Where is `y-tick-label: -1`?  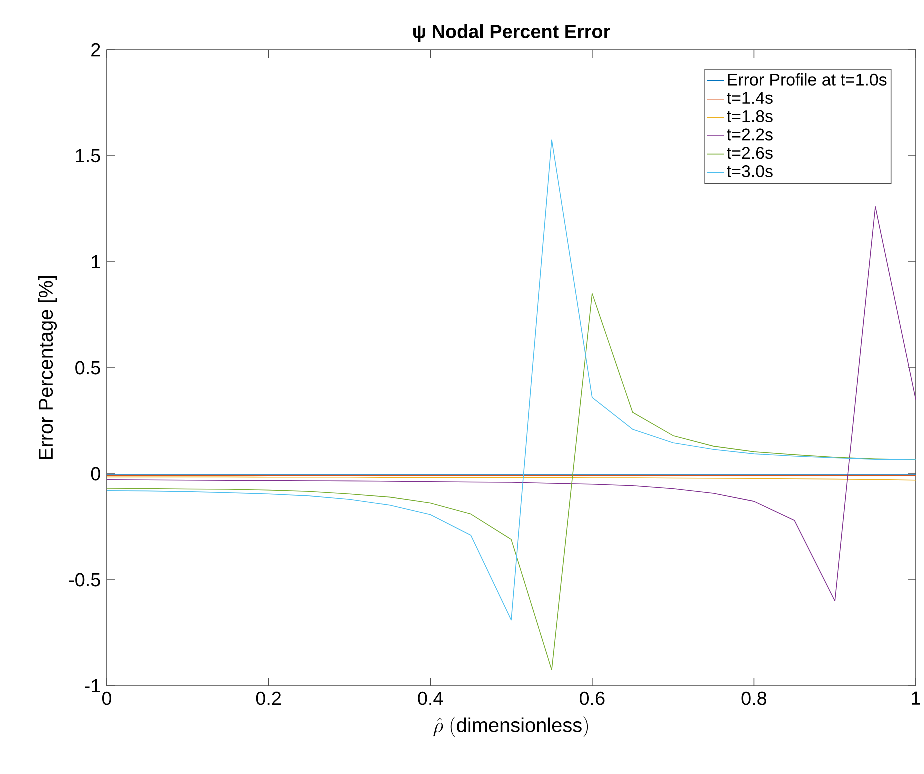 y-tick-label: -1 is located at coordinates (92, 686).